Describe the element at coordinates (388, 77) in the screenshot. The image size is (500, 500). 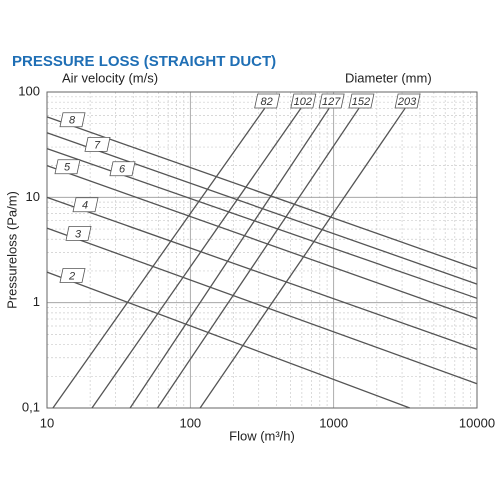
I see `diameter-heading: Diameter (mm)` at that location.